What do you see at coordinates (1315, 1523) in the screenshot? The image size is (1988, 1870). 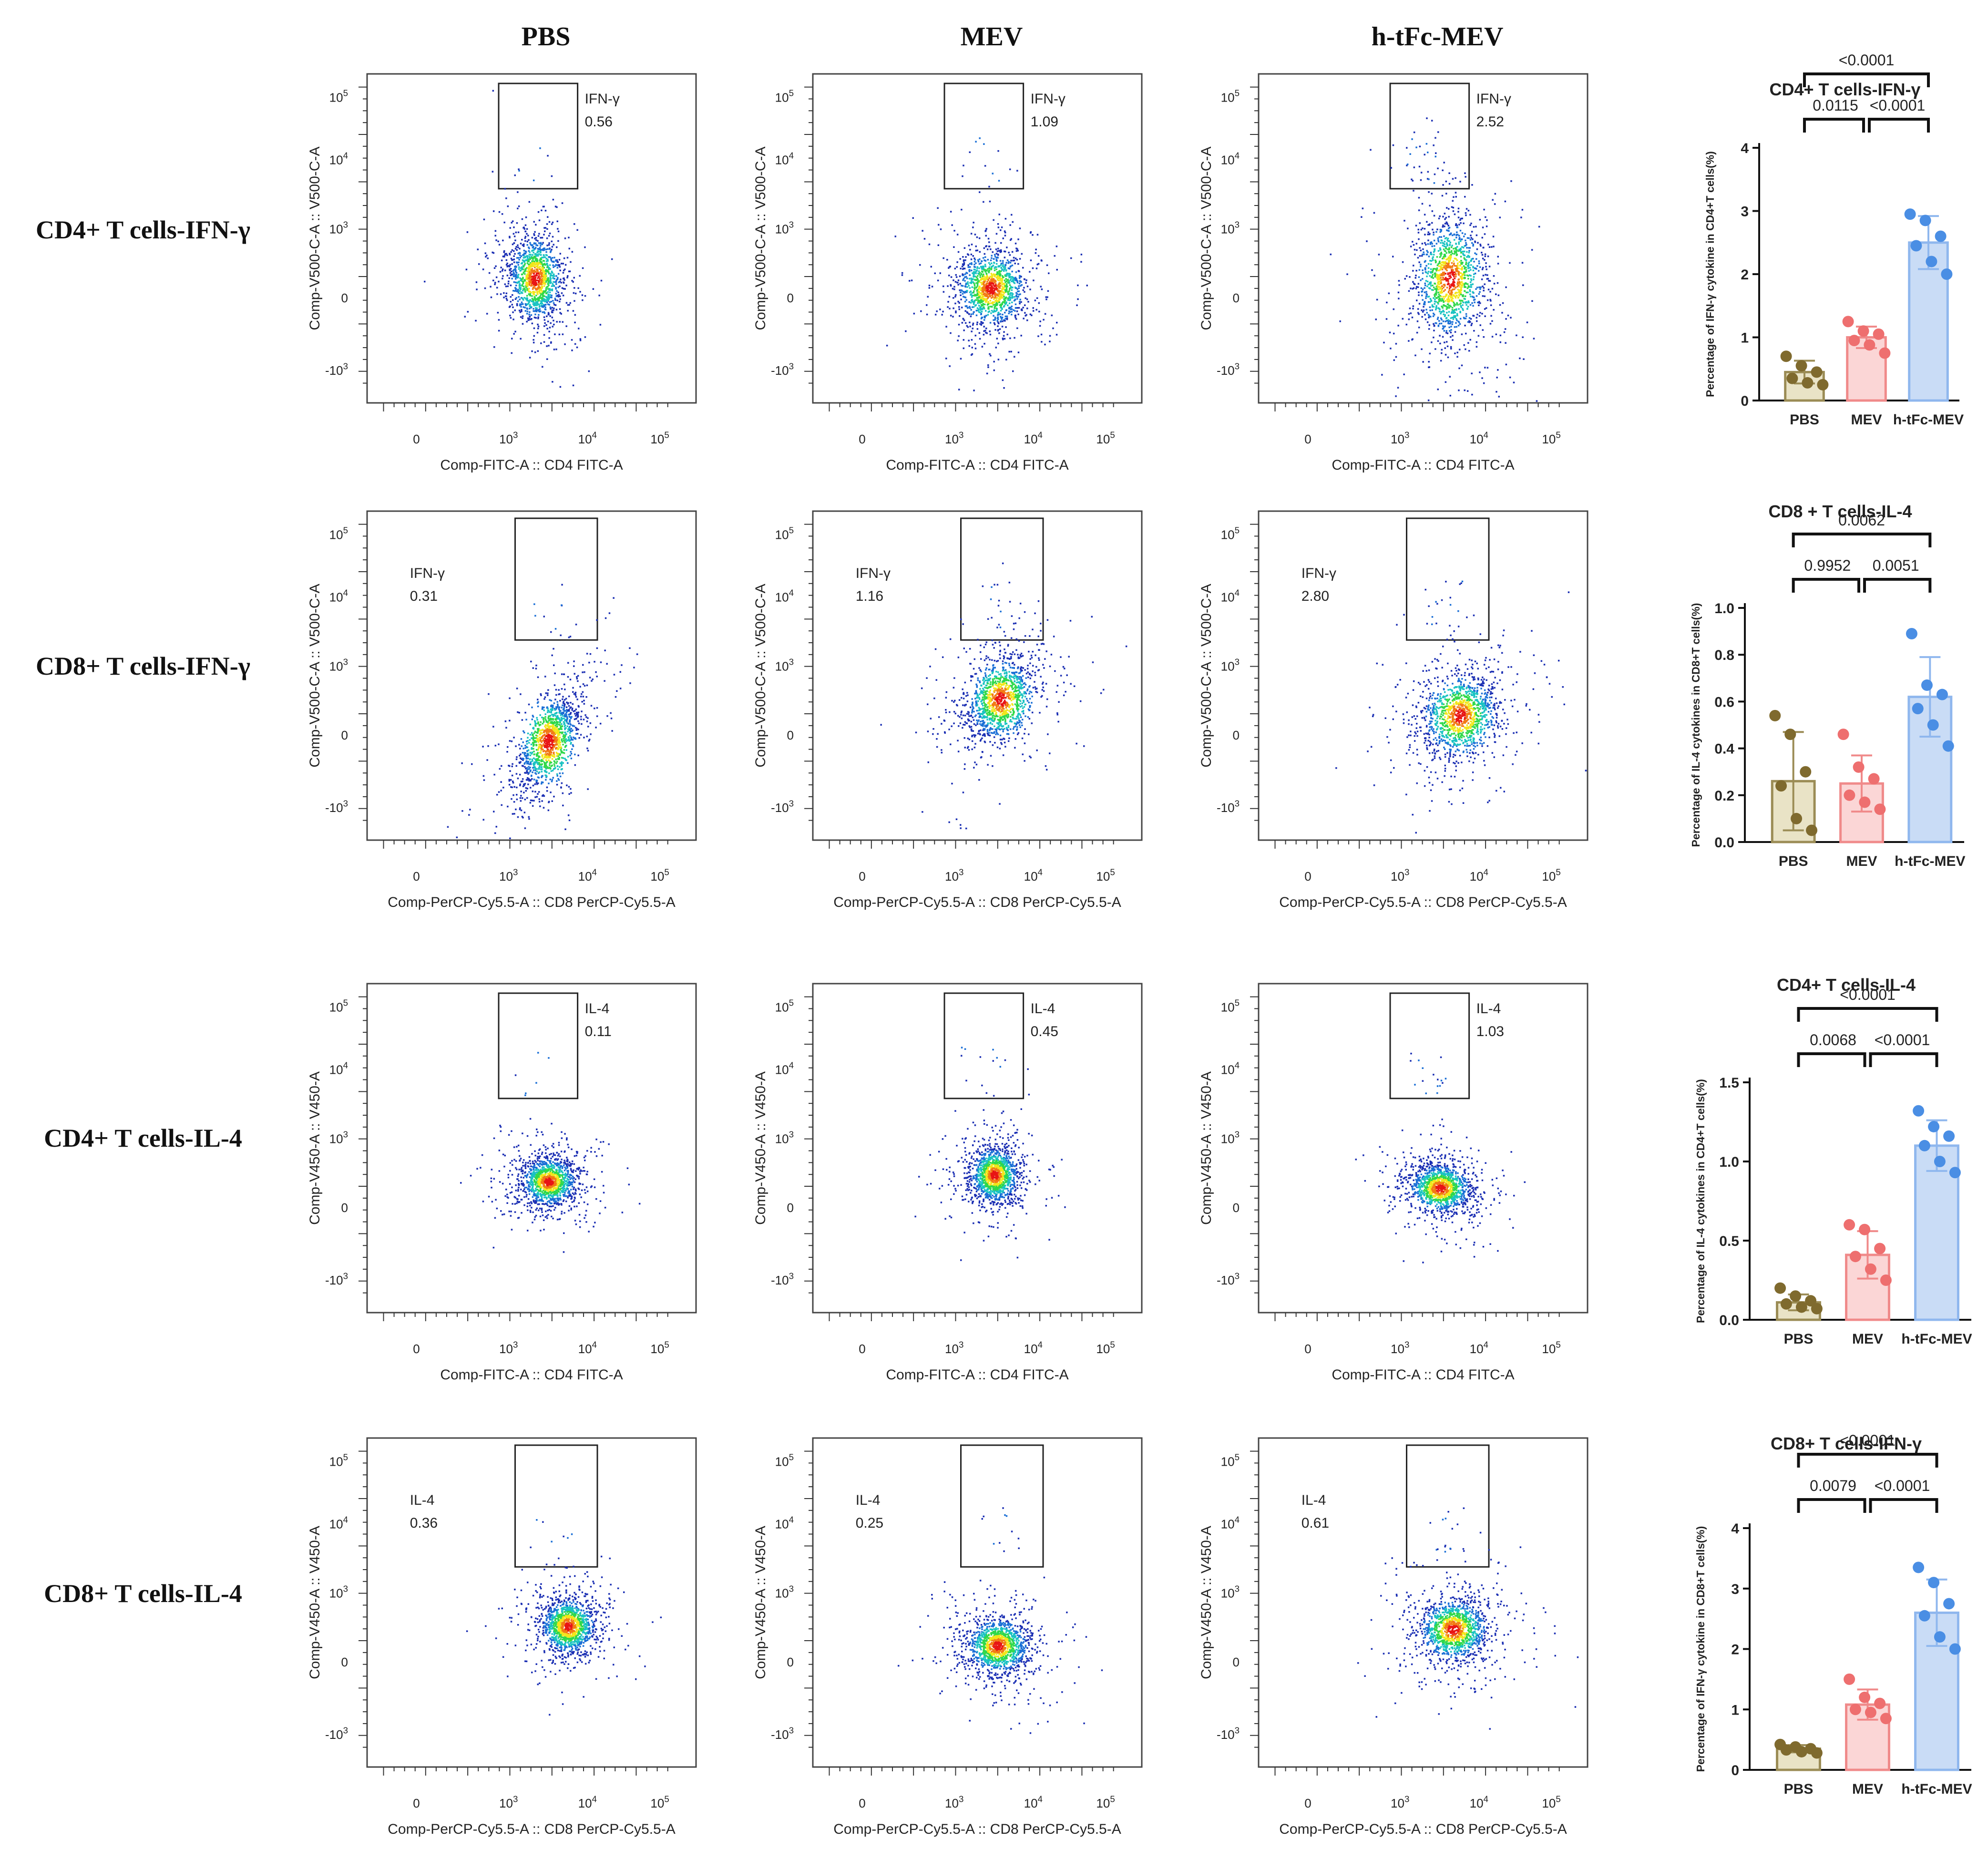 I see `gate-value: 0.61` at bounding box center [1315, 1523].